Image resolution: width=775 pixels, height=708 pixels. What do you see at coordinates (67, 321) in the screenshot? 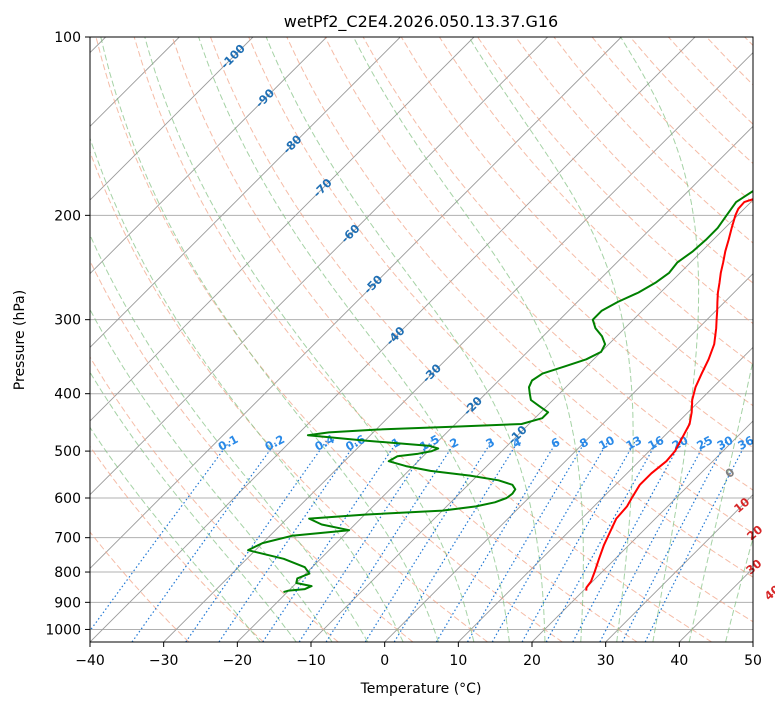
I see `y-tick-label: 300` at bounding box center [67, 321].